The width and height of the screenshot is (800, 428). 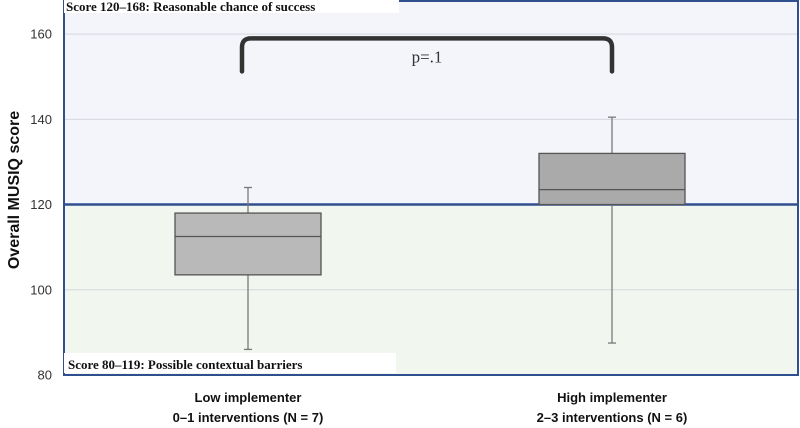 I want to click on category-label-high-line1: High implementer, so click(x=612, y=397).